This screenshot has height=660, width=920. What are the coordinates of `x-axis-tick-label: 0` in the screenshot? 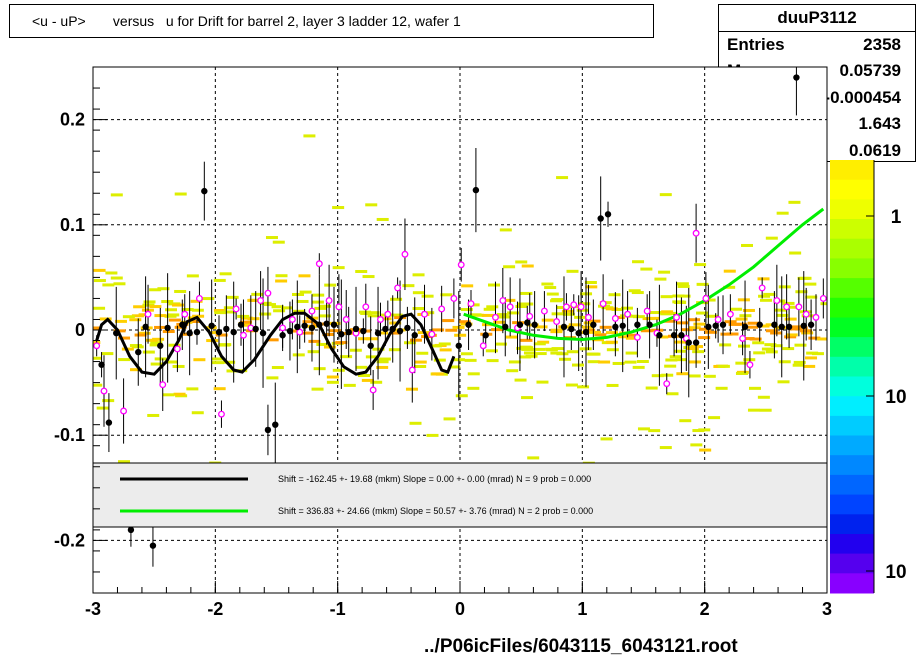 It's located at (460, 609).